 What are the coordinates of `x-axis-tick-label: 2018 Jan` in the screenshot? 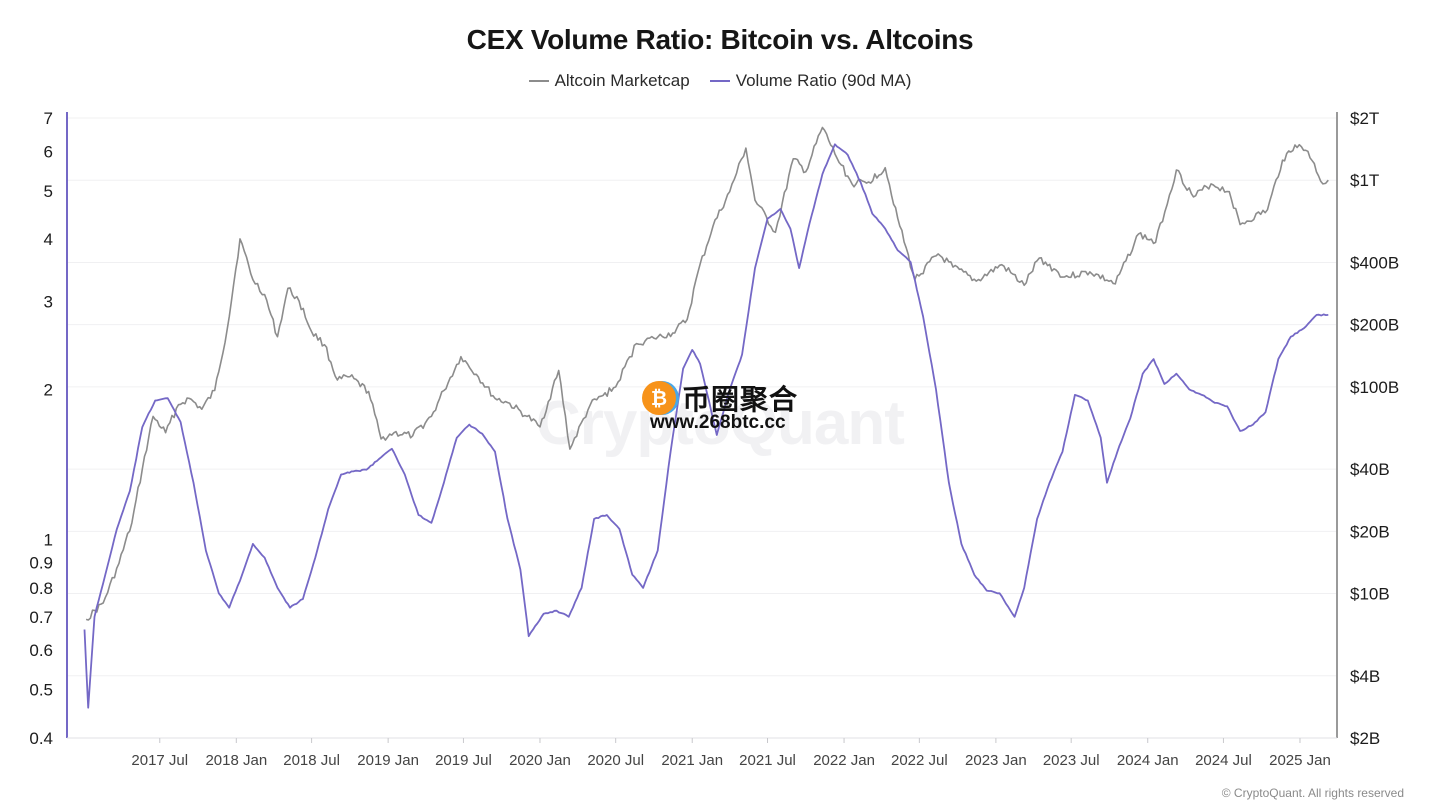 It's located at (236, 760).